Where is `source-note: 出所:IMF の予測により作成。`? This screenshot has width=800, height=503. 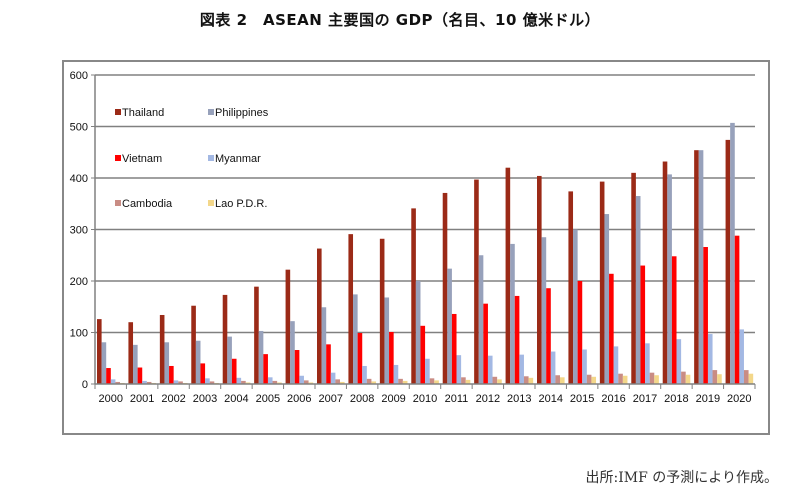
source-note: 出所:IMF の予測により作成。 is located at coordinates (681, 478).